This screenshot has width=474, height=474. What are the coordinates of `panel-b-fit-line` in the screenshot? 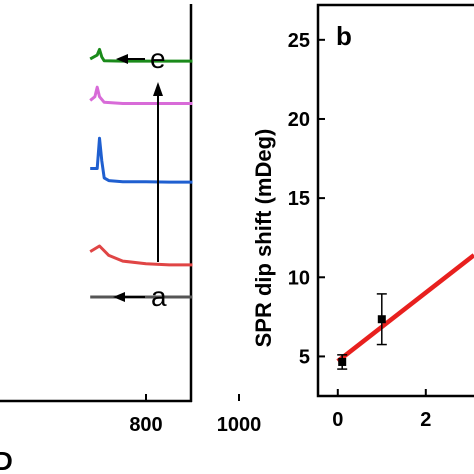 It's located at (405, 308).